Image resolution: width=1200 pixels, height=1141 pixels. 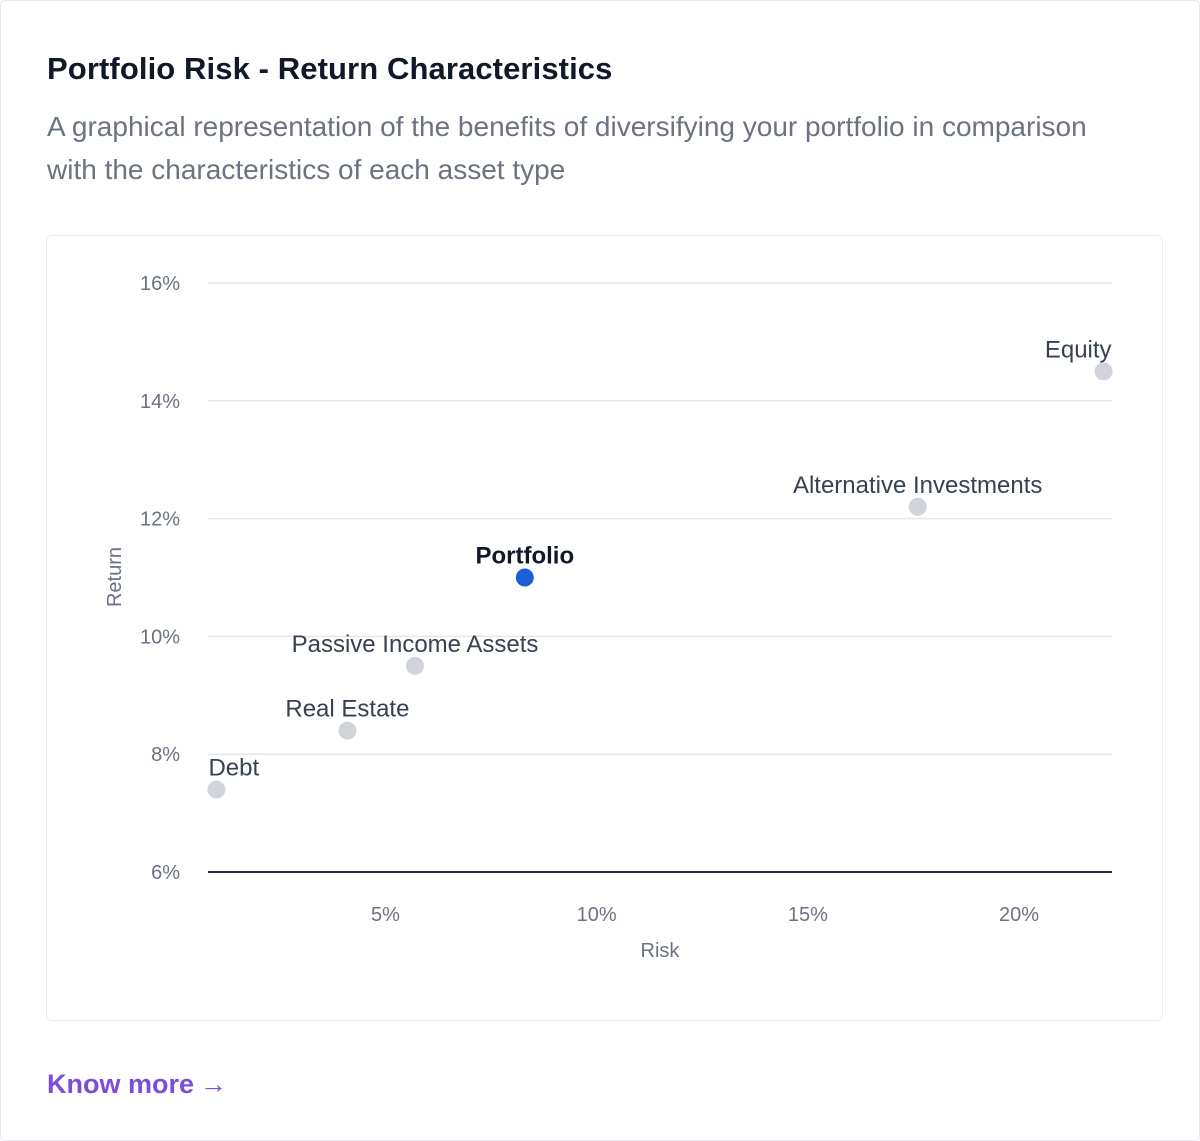 What do you see at coordinates (165, 755) in the screenshot?
I see `y-tick-label: 8%` at bounding box center [165, 755].